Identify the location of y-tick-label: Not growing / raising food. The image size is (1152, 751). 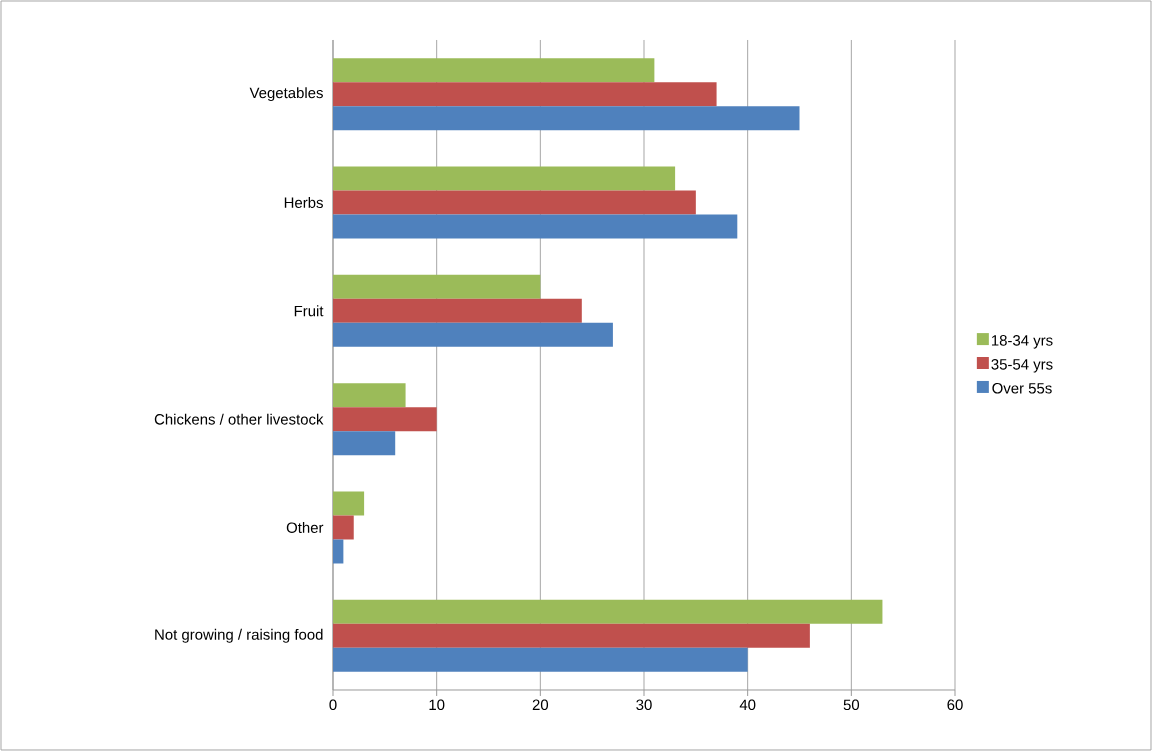
(239, 635).